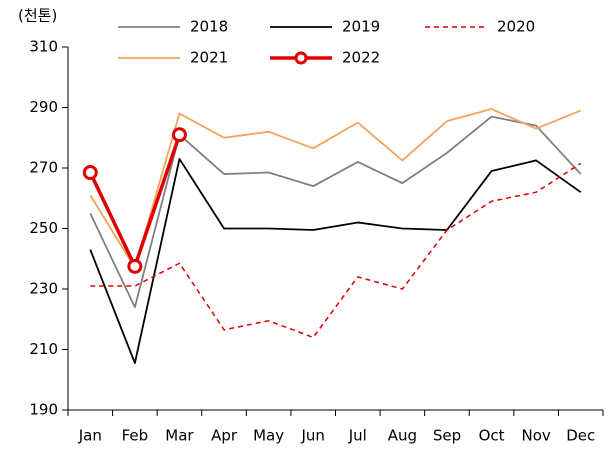 The image size is (610, 452). What do you see at coordinates (312, 436) in the screenshot?
I see `x-tick-label: Jun` at bounding box center [312, 436].